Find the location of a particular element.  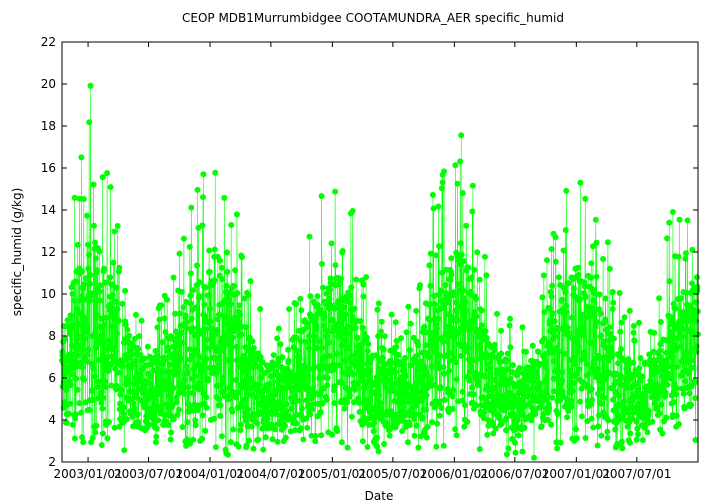

y-axis-label: specific_humid (g/kg) is located at coordinates (17, 252).